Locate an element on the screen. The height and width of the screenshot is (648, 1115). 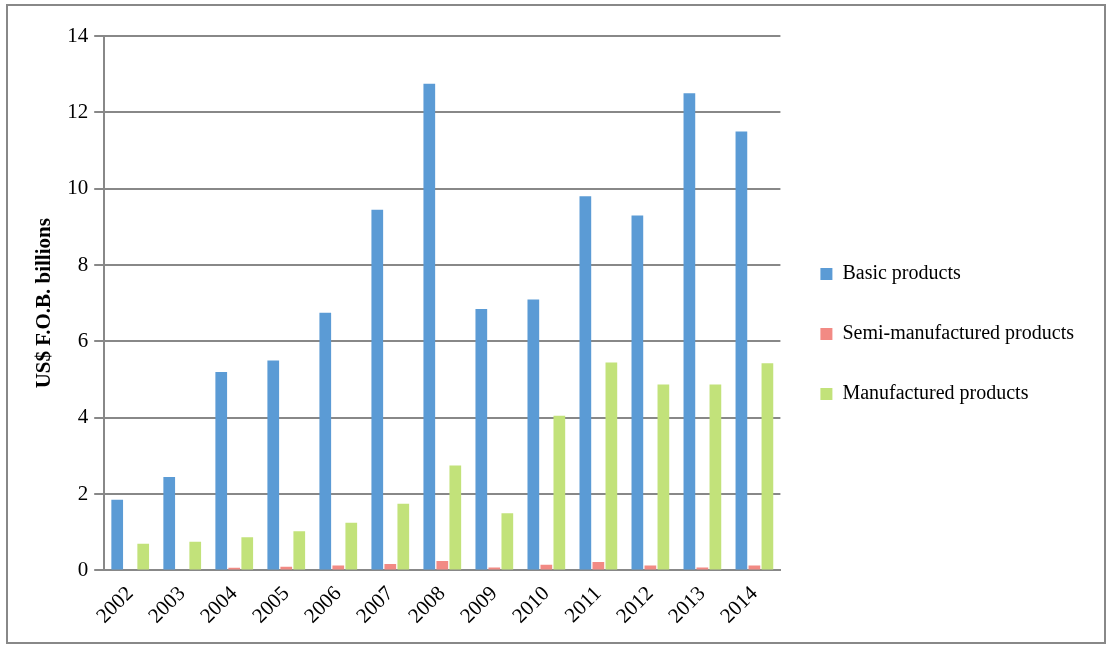
legend-label: Basic products is located at coordinates (901, 273).